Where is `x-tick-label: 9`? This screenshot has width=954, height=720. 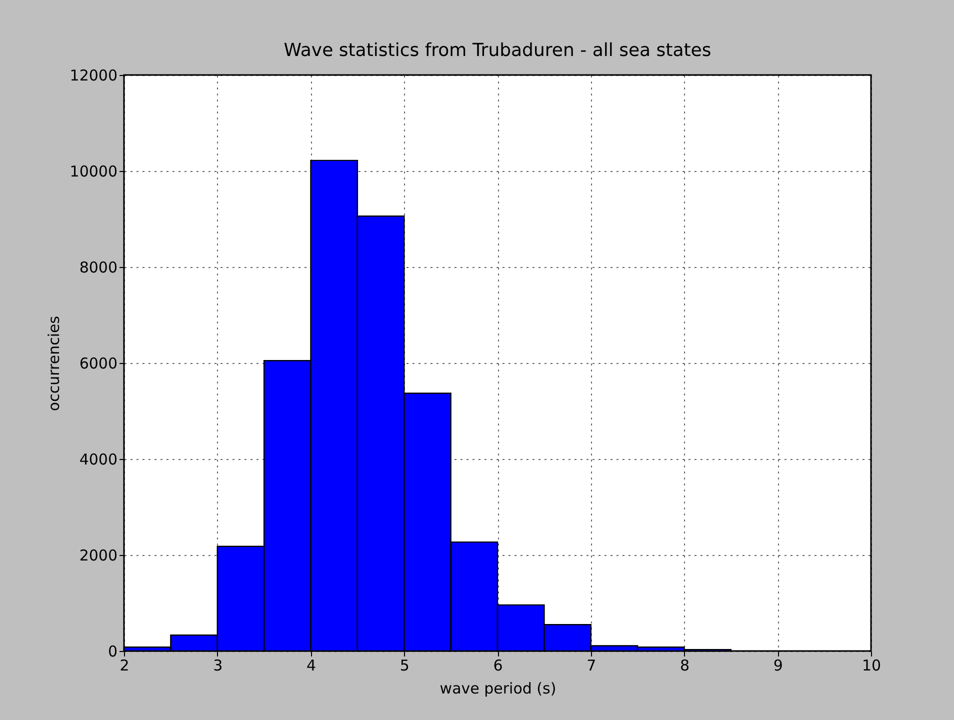 x-tick-label: 9 is located at coordinates (778, 665).